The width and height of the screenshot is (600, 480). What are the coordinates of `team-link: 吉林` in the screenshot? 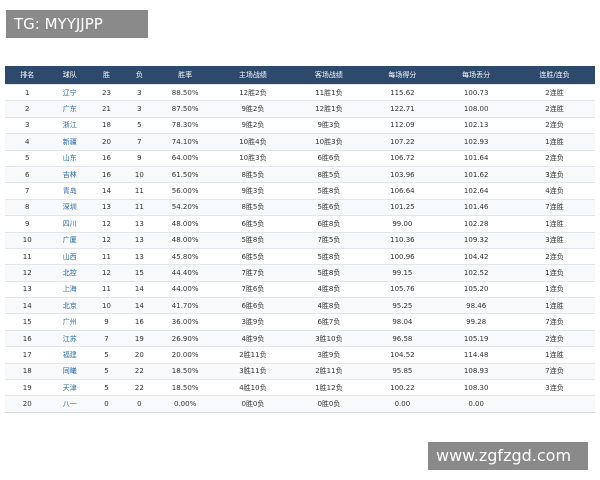 It's located at (69, 174).